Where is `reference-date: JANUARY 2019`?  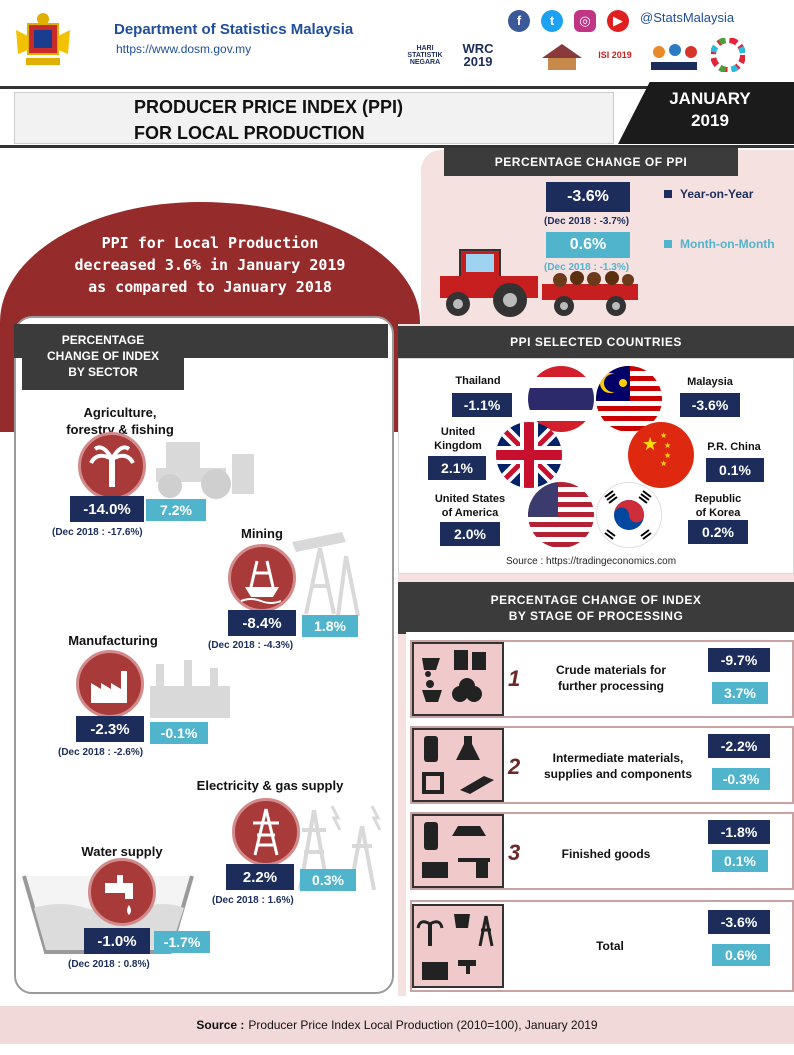
reference-date: JANUARY 2019 is located at coordinates (710, 110).